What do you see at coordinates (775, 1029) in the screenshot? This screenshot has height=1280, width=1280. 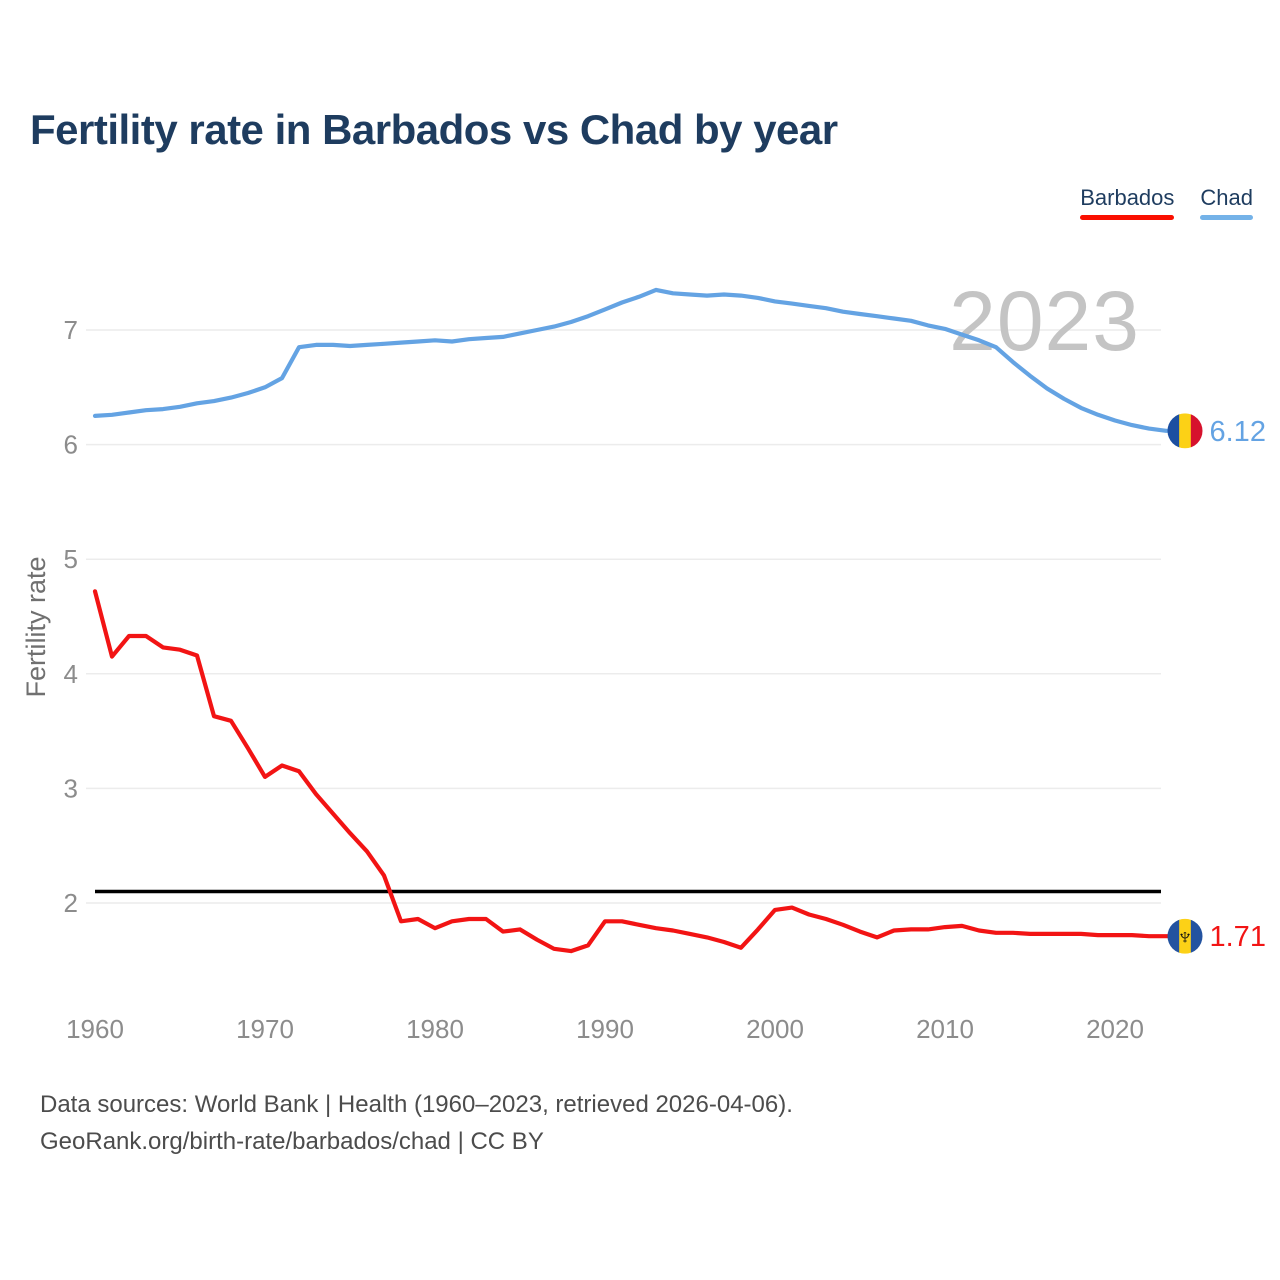 I see `x-tick-label: 2000` at bounding box center [775, 1029].